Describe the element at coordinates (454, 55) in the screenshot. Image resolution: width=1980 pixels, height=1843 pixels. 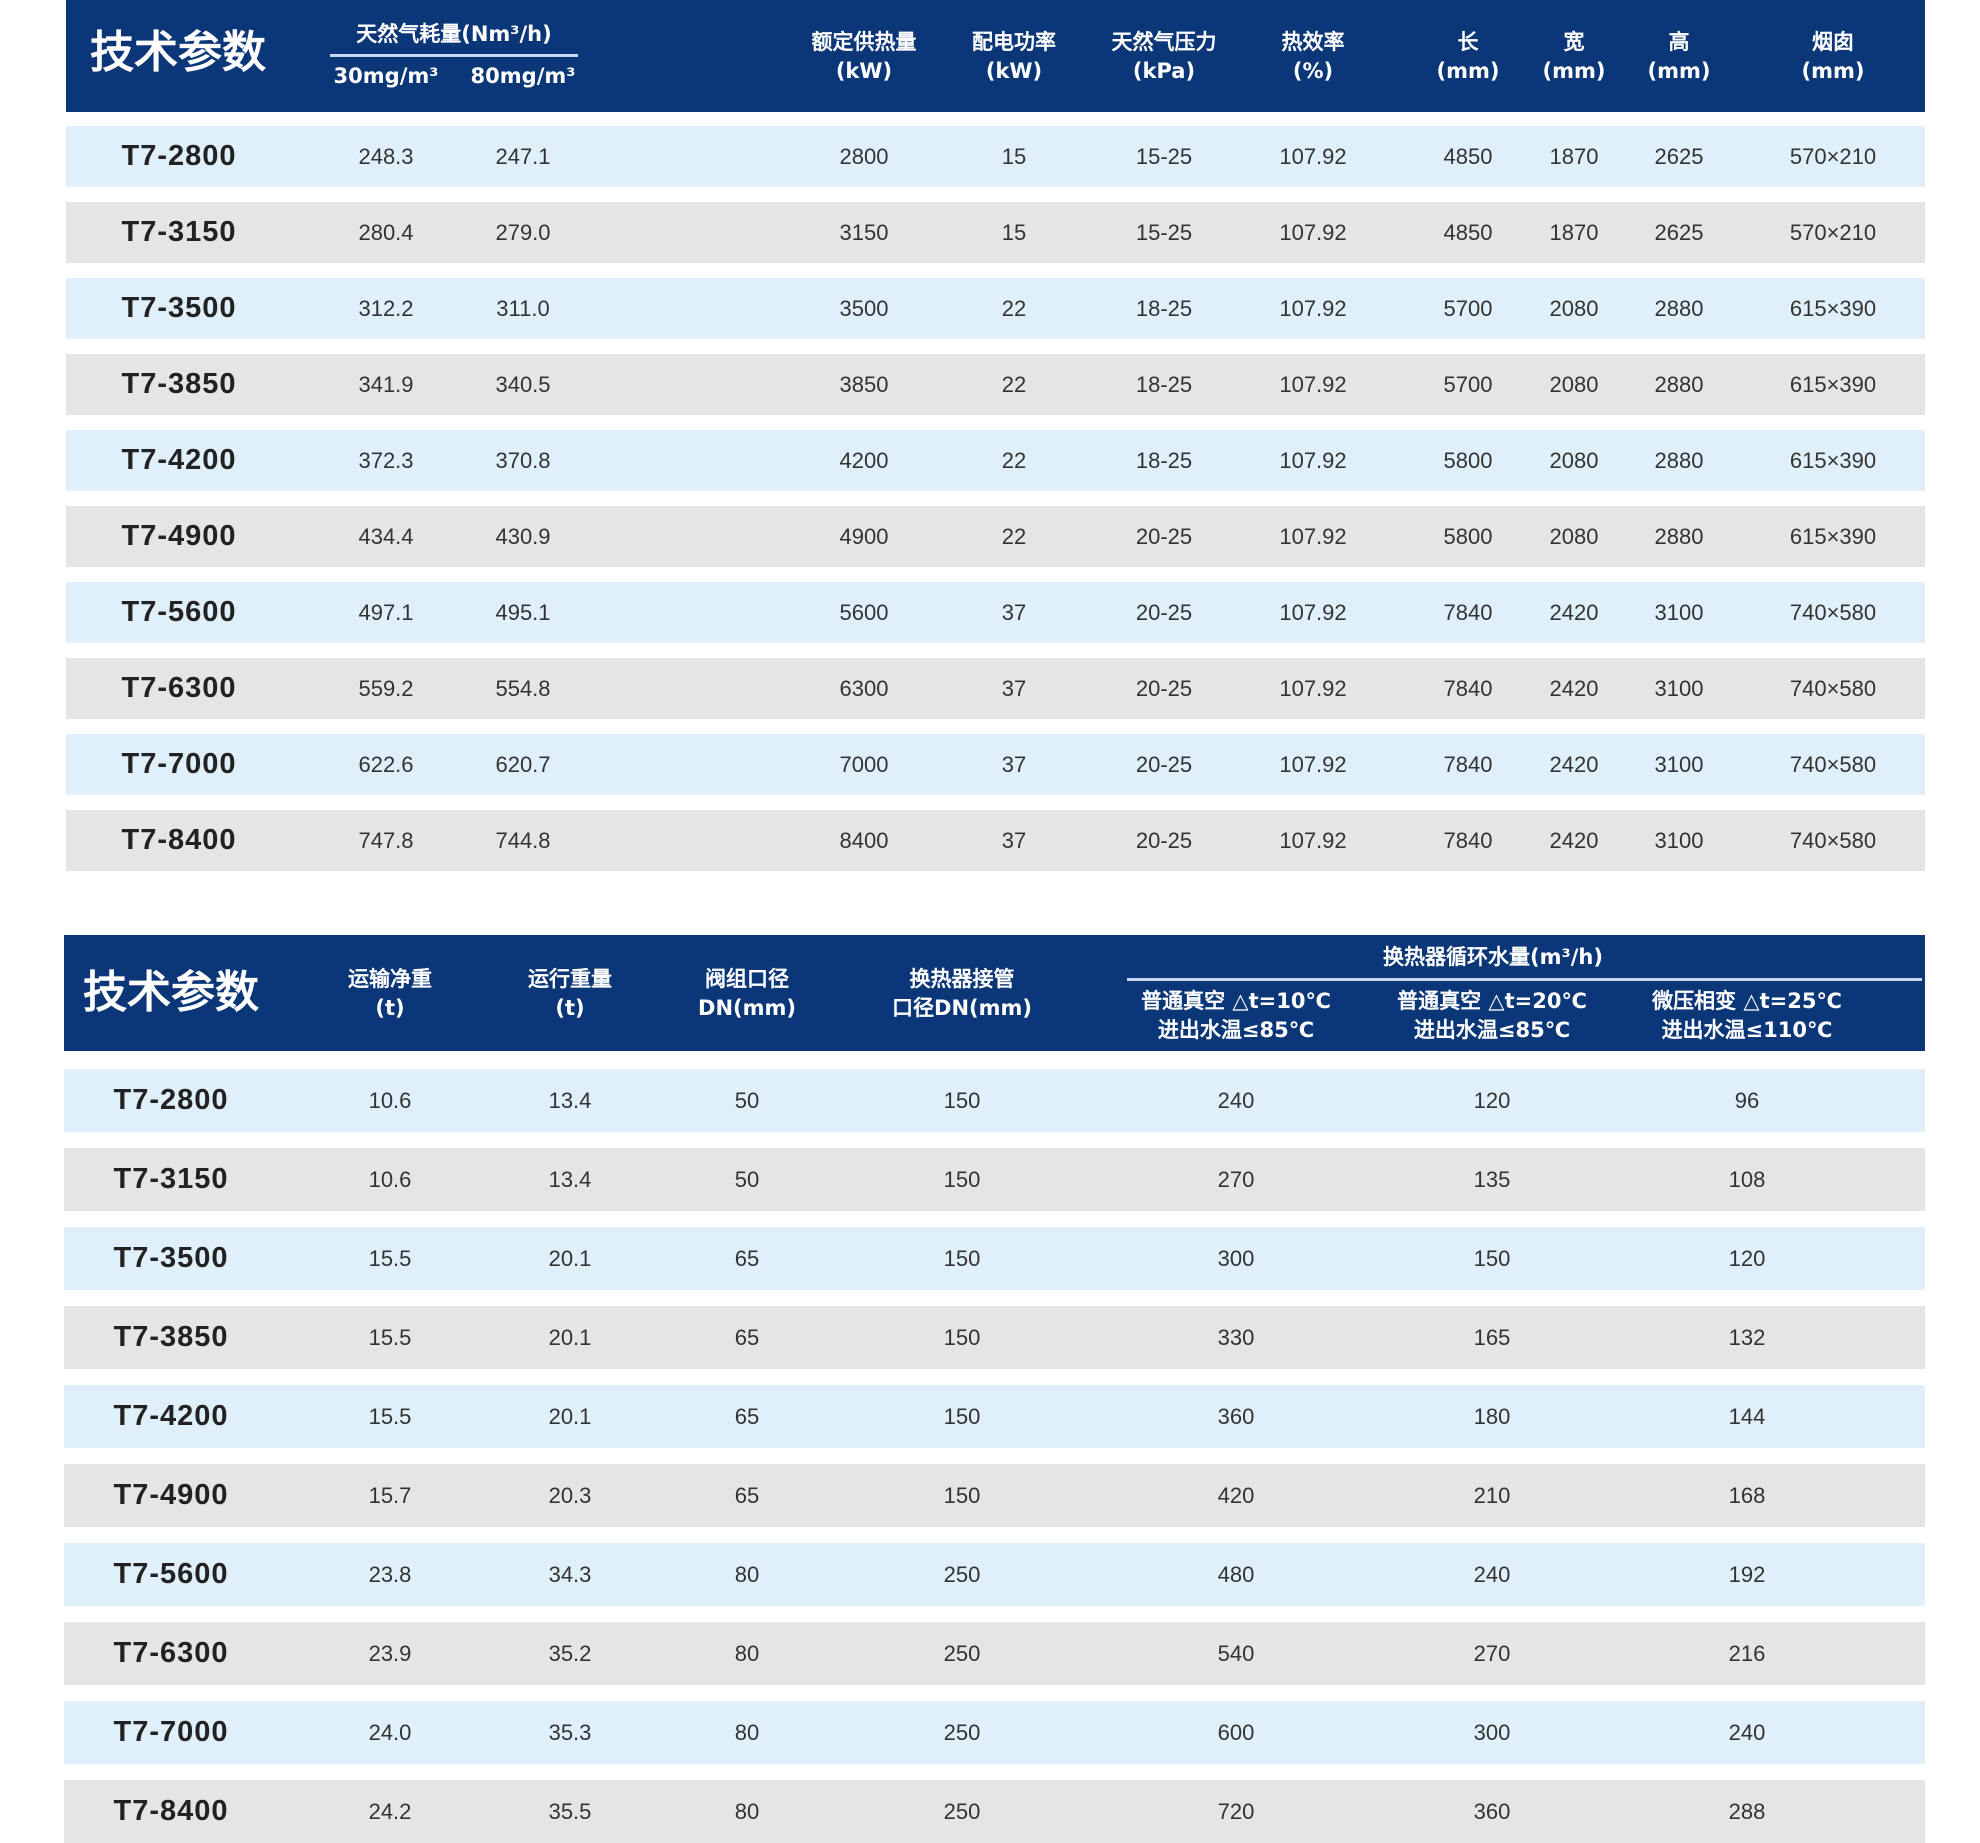
I see `header-divider` at that location.